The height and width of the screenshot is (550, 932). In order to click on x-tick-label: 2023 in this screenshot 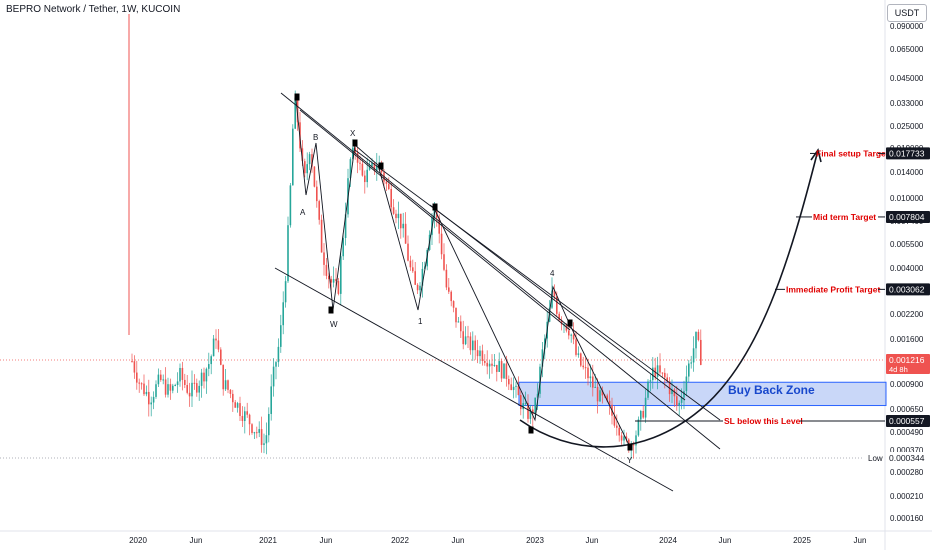, I will do `click(535, 540)`.